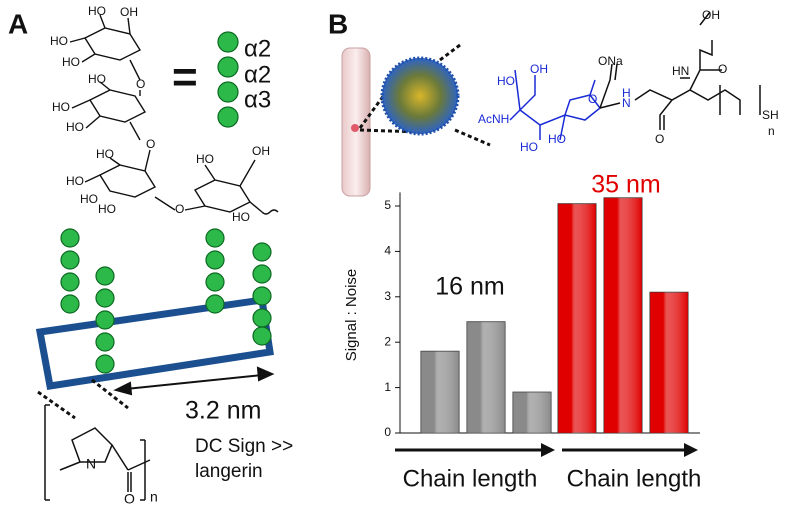  Describe the element at coordinates (351, 315) in the screenshot. I see `y-axis-label: Signal : Noise` at that location.